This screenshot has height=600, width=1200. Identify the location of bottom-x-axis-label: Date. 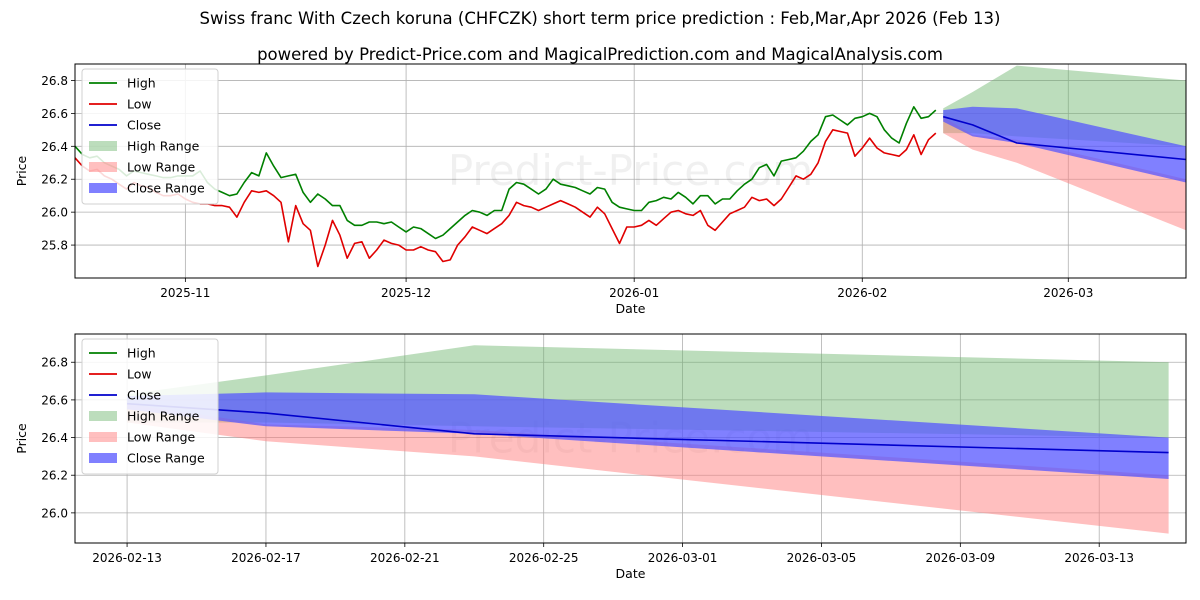
(631, 573).